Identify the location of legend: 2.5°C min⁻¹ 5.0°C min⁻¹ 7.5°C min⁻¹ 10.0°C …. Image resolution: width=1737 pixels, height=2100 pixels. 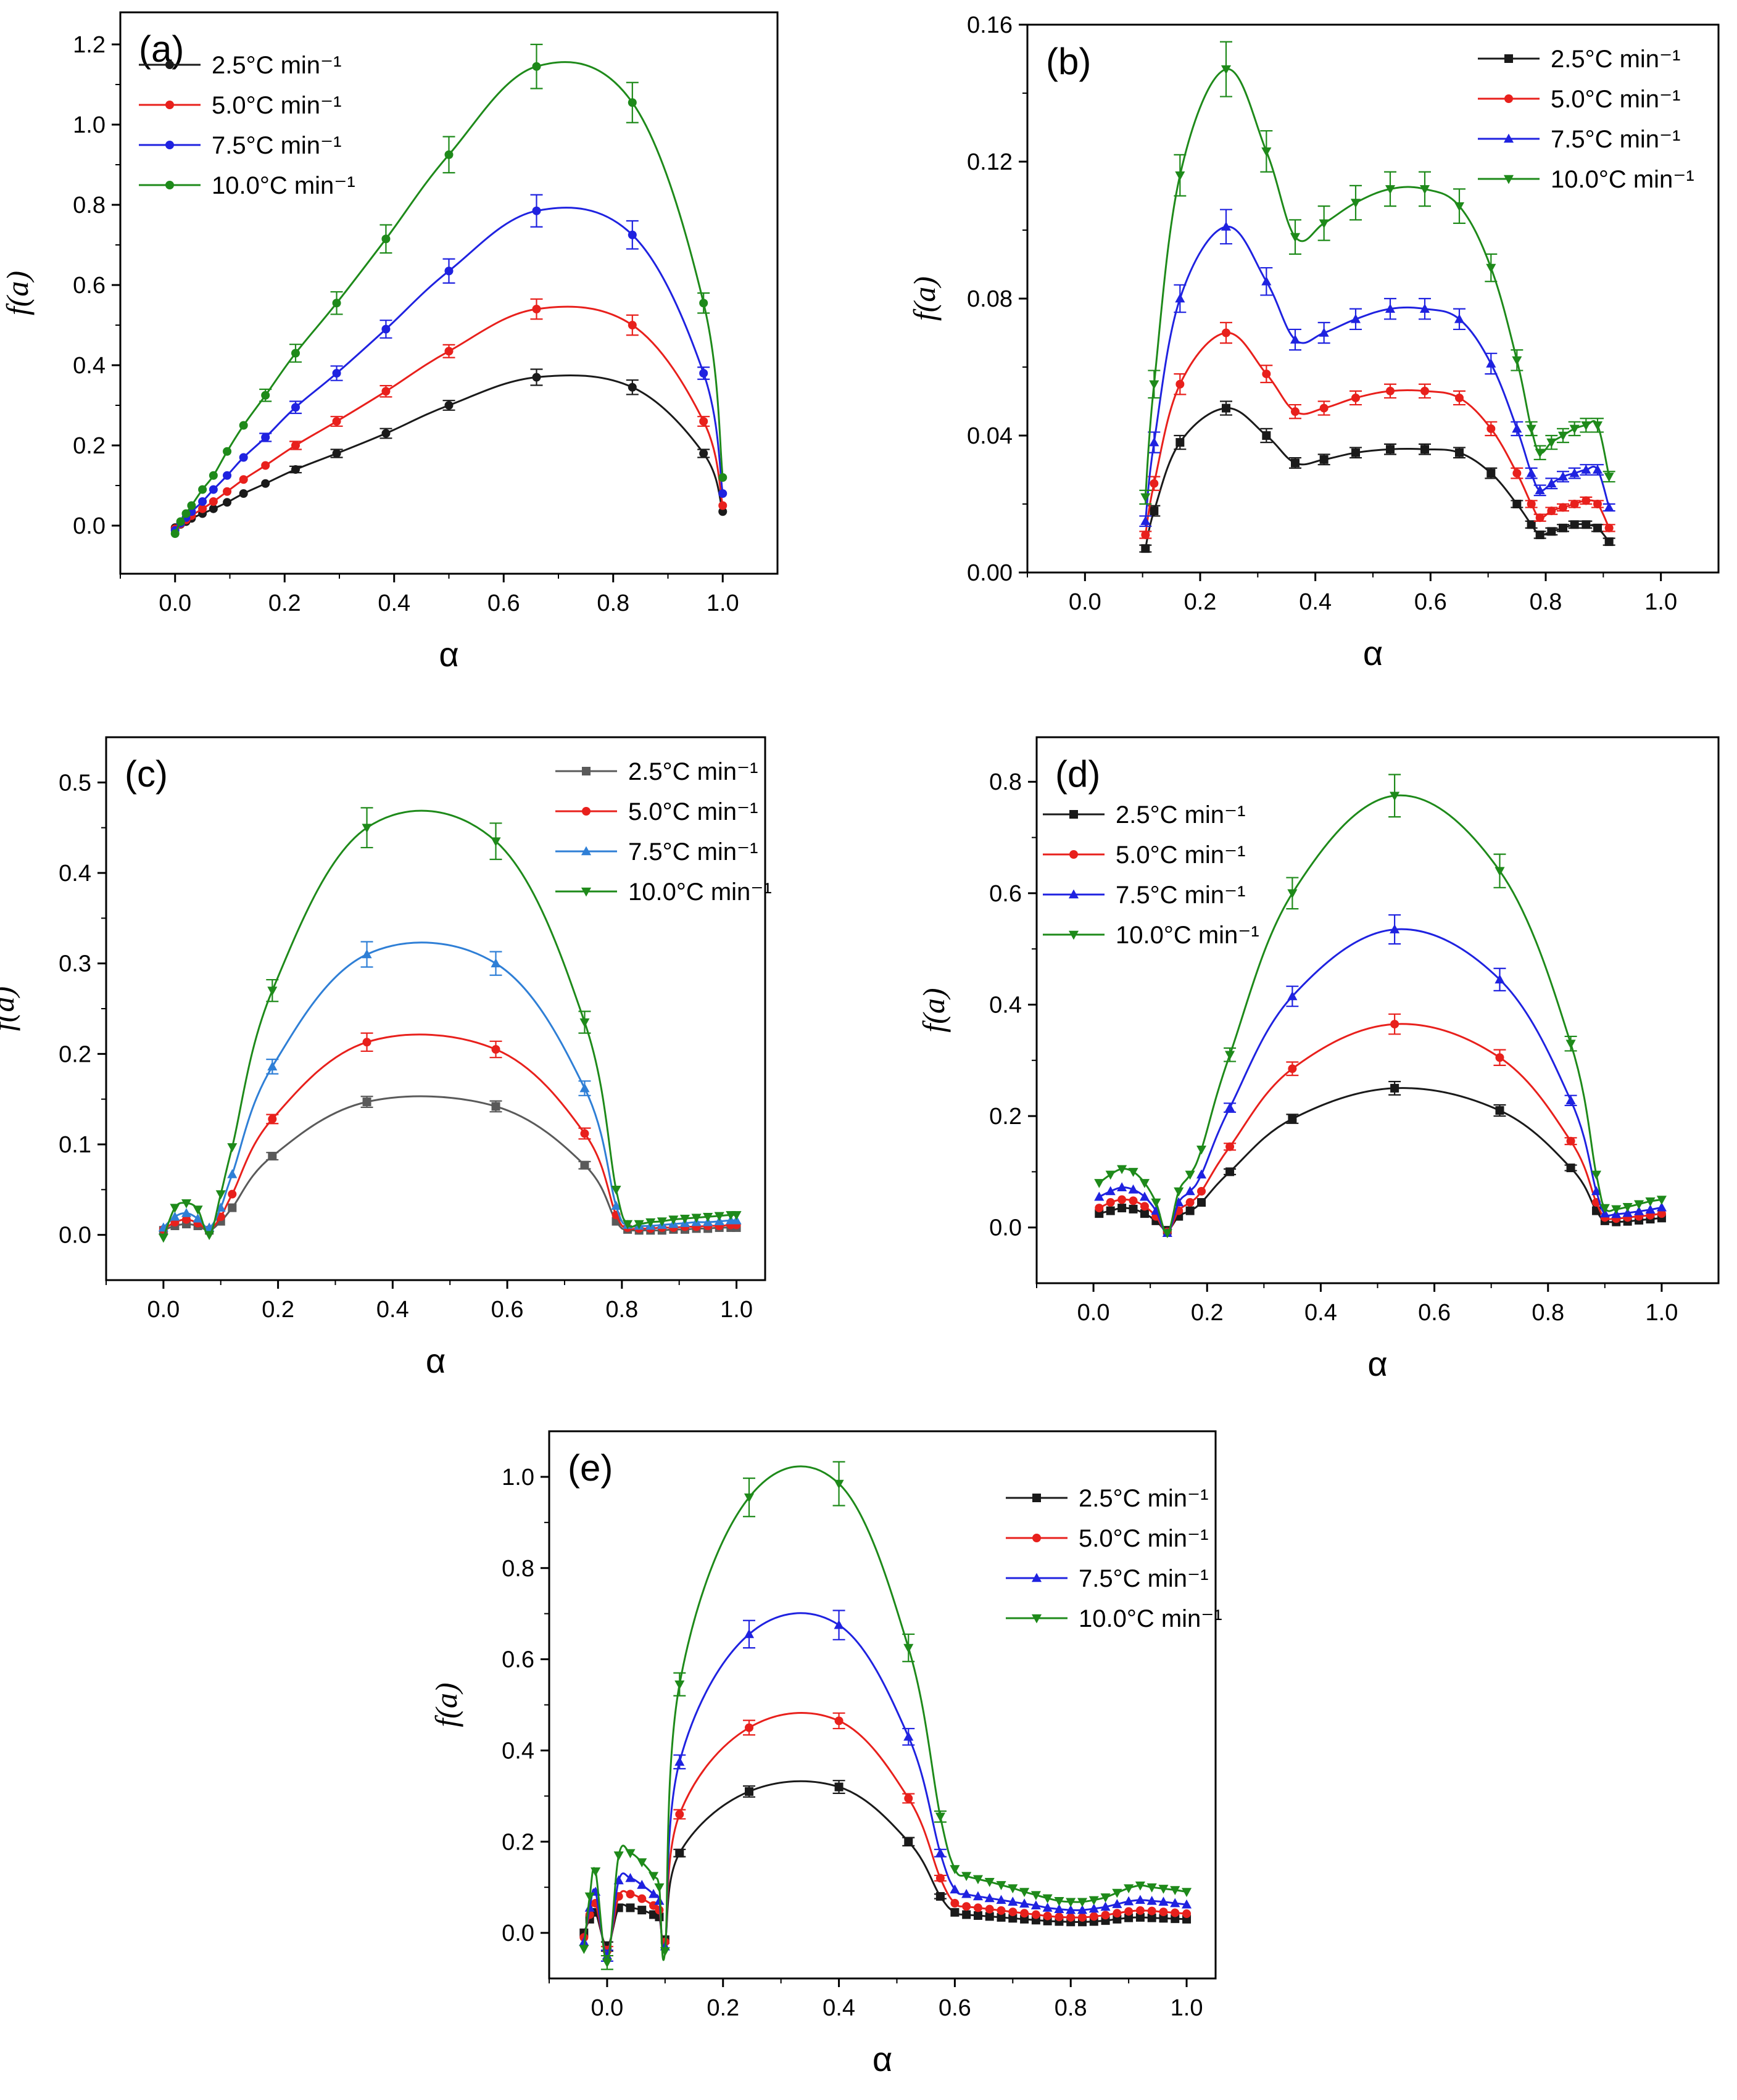
(663, 832).